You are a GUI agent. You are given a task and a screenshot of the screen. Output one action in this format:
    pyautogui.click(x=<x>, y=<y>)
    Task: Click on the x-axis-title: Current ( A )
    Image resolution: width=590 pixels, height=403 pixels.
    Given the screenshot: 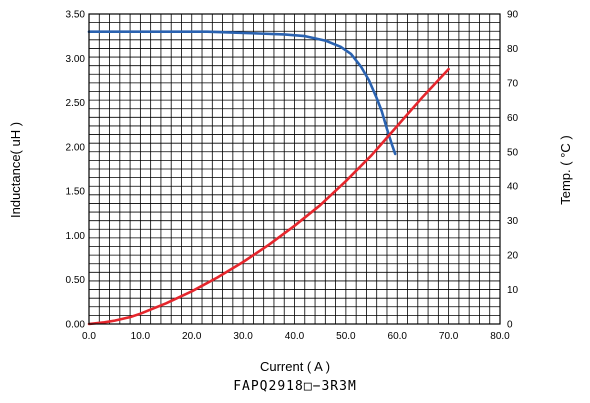 What is the action you would take?
    pyautogui.click(x=295, y=366)
    